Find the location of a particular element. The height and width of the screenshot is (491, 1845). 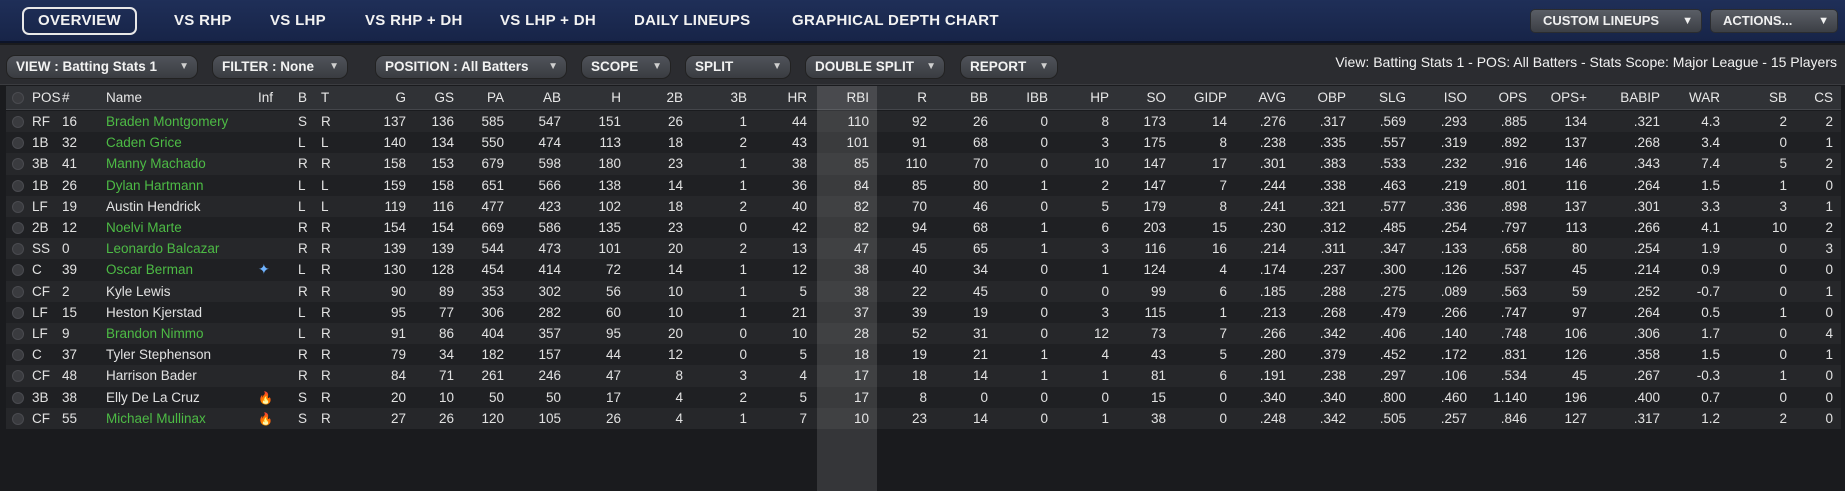

column-header-obp: OBP is located at coordinates (1331, 97).